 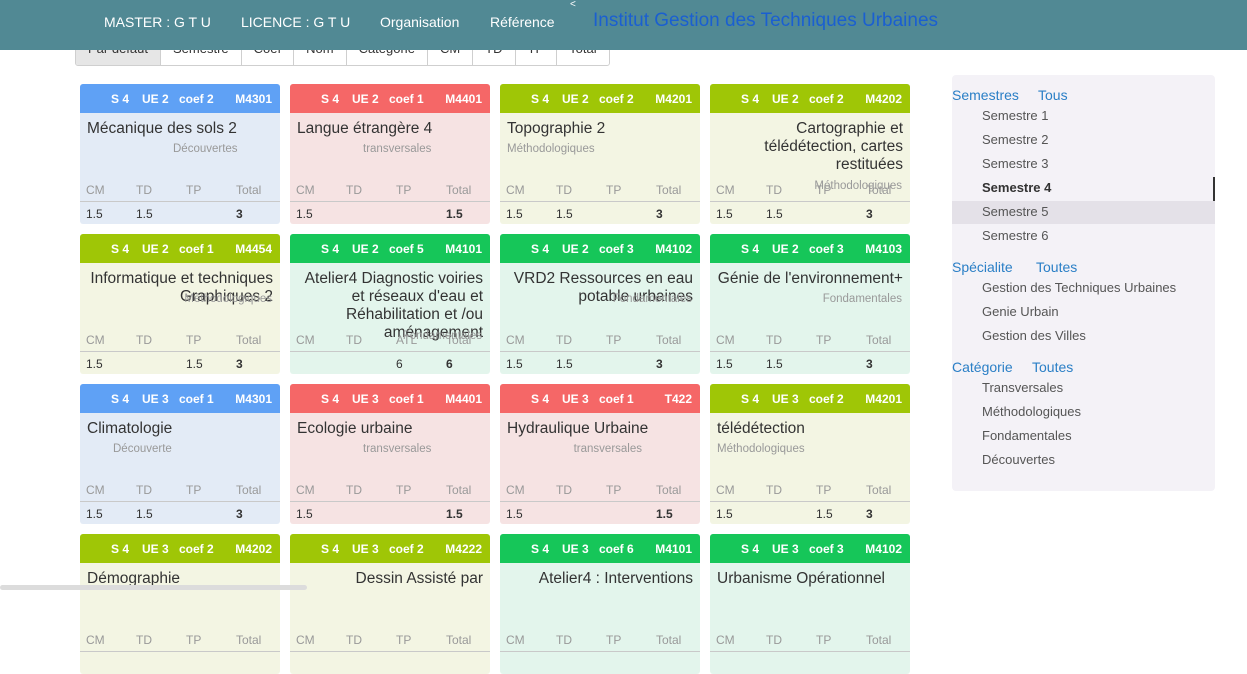 I want to click on sidebar-item-semestre-4: Semestre 4, so click(x=1017, y=187).